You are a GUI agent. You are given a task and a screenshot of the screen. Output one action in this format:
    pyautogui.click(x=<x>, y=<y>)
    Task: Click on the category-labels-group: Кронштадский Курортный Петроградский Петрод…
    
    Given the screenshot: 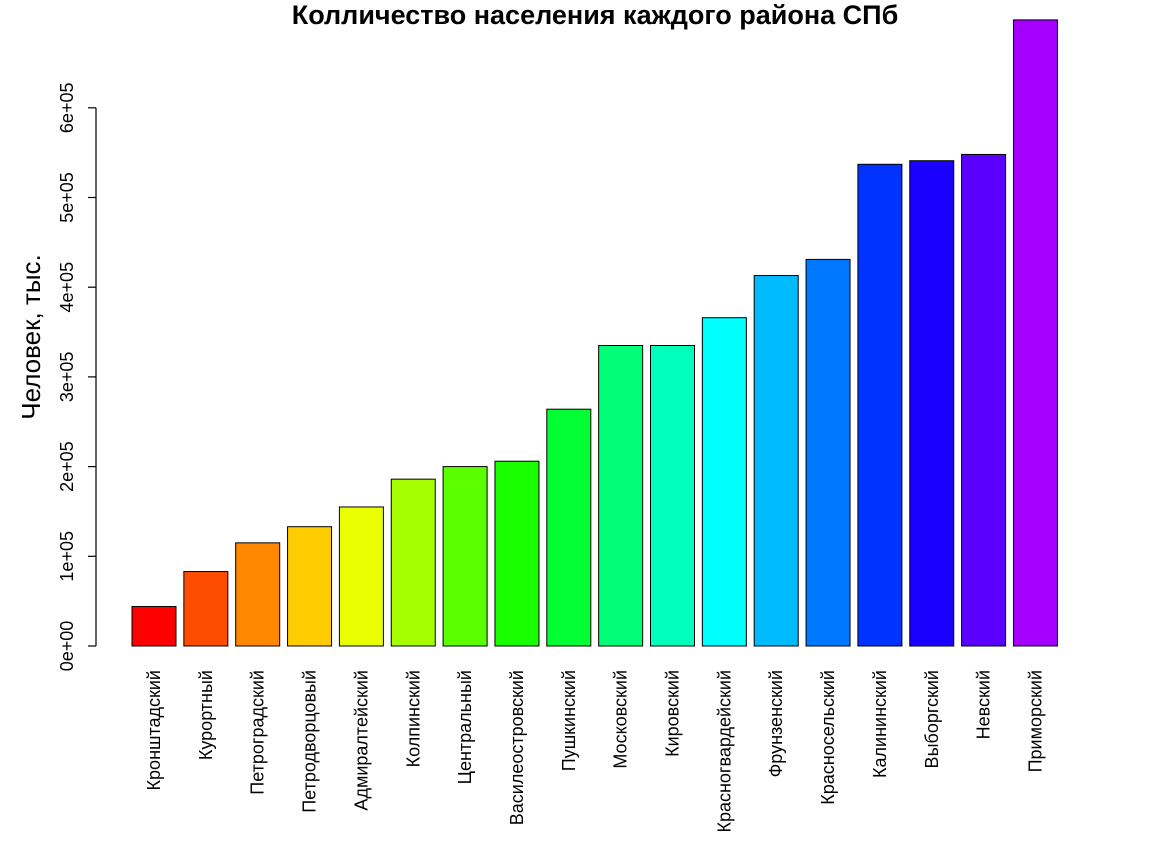 What is the action you would take?
    pyautogui.click(x=594, y=751)
    